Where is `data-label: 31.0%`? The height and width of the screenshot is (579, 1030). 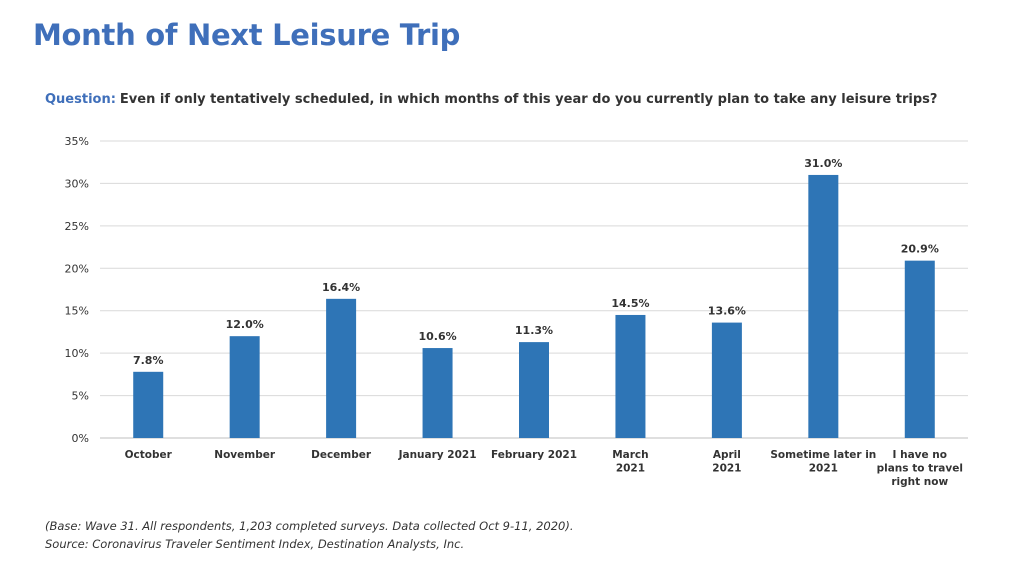 data-label: 31.0% is located at coordinates (823, 163).